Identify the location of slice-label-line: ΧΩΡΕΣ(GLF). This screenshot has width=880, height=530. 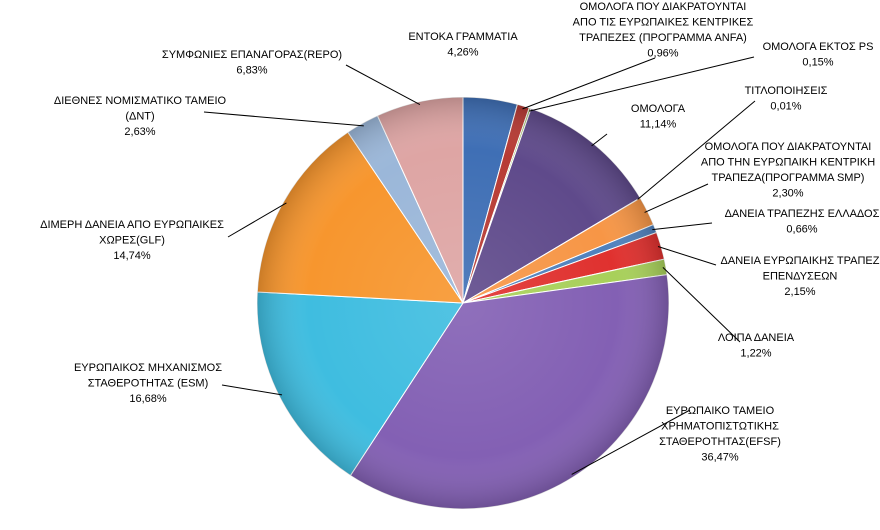
(132, 241).